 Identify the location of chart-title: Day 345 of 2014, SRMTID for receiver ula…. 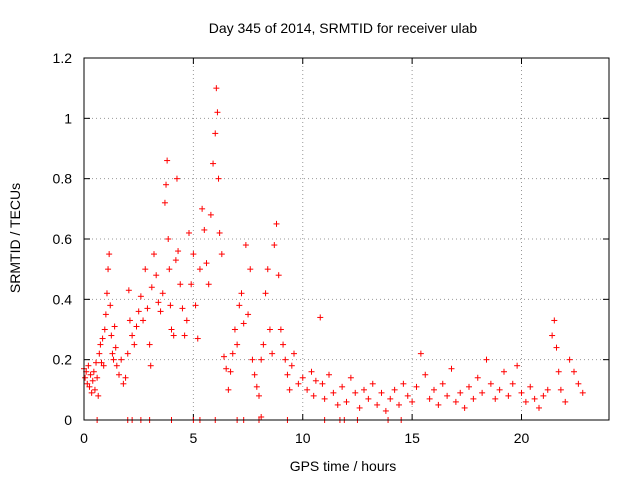
(343, 28).